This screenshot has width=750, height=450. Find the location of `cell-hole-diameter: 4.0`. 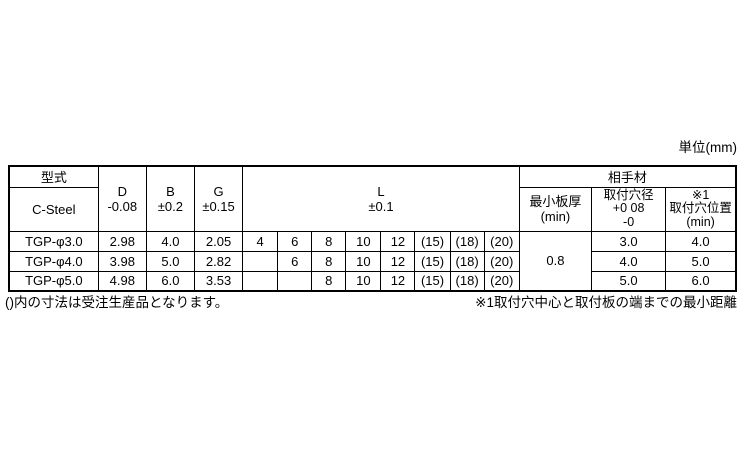

cell-hole-diameter: 4.0 is located at coordinates (628, 261).